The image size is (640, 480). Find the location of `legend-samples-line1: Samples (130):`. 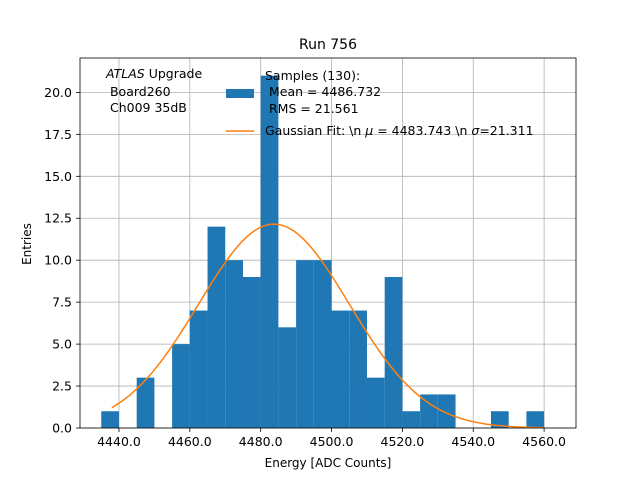

legend-samples-line1: Samples (130): is located at coordinates (312, 75).